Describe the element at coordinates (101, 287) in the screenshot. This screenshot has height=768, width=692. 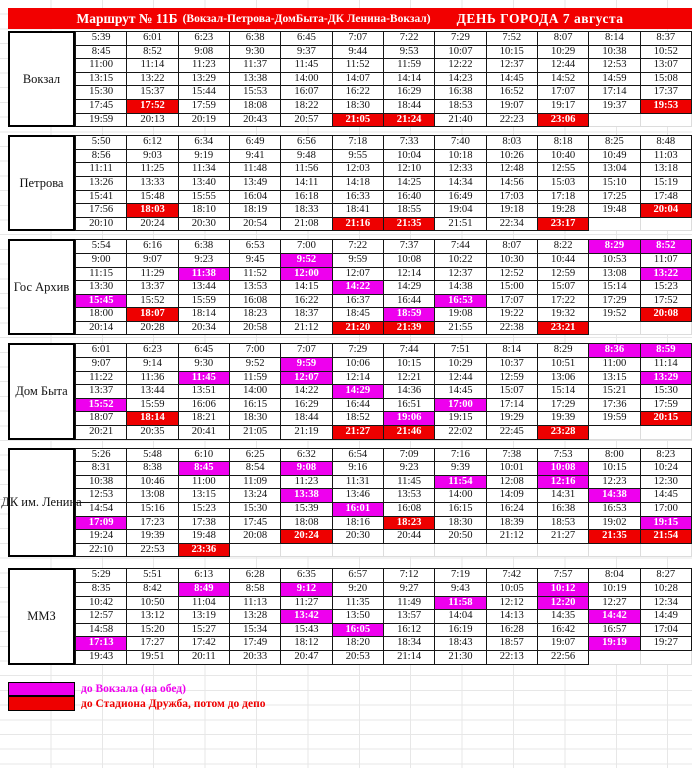
I see `time-cell: 13:30` at that location.